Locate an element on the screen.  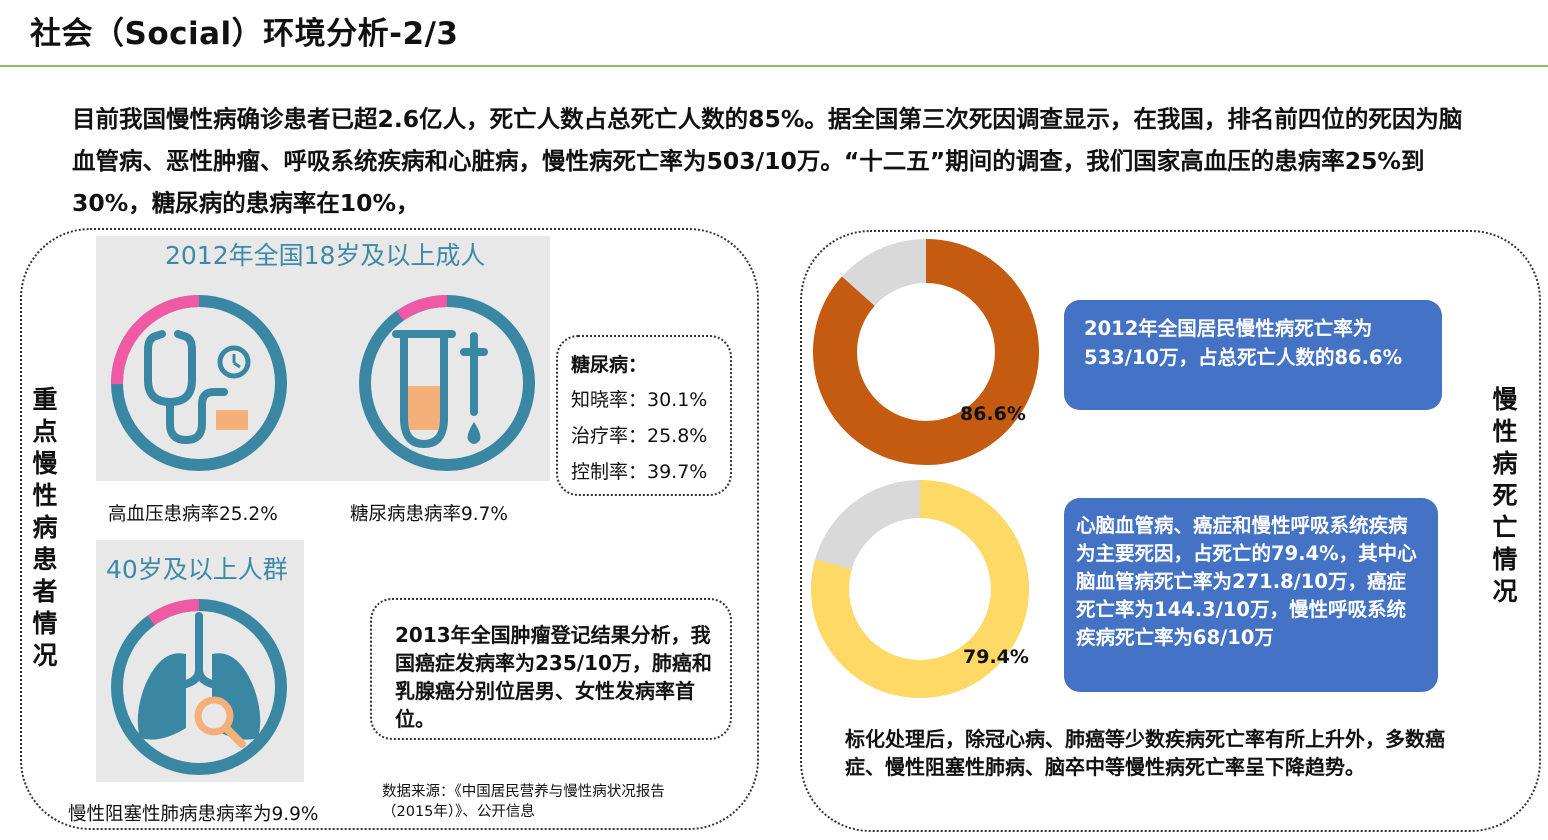
donut-chronic-death-share is located at coordinates (926, 352).